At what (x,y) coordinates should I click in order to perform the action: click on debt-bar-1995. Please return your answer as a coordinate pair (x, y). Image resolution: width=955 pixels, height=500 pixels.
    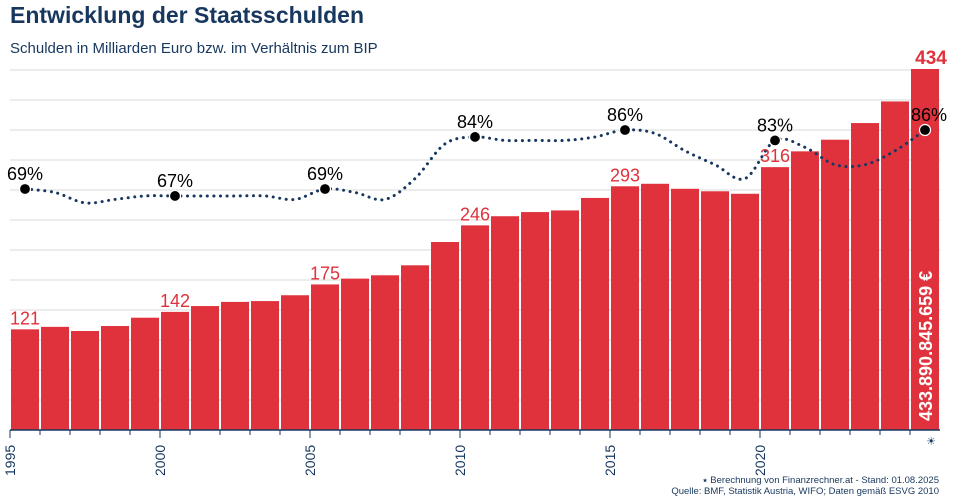
    Looking at the image, I should click on (25, 379).